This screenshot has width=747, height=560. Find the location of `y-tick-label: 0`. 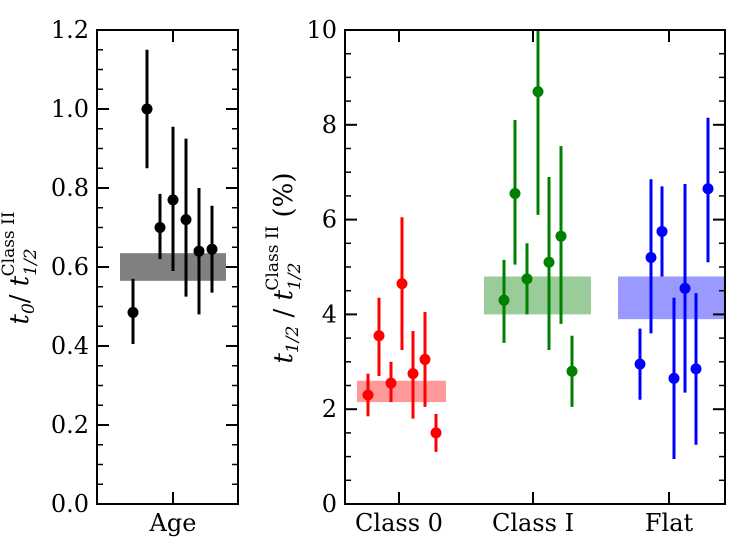

y-tick-label: 0 is located at coordinates (329, 504).